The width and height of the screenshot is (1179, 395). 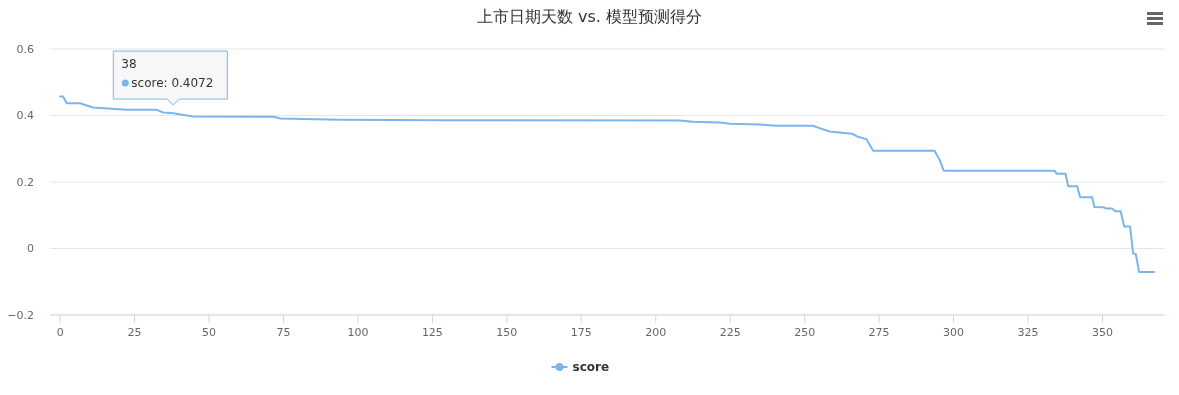 What do you see at coordinates (581, 332) in the screenshot?
I see `x-tick-label: 175` at bounding box center [581, 332].